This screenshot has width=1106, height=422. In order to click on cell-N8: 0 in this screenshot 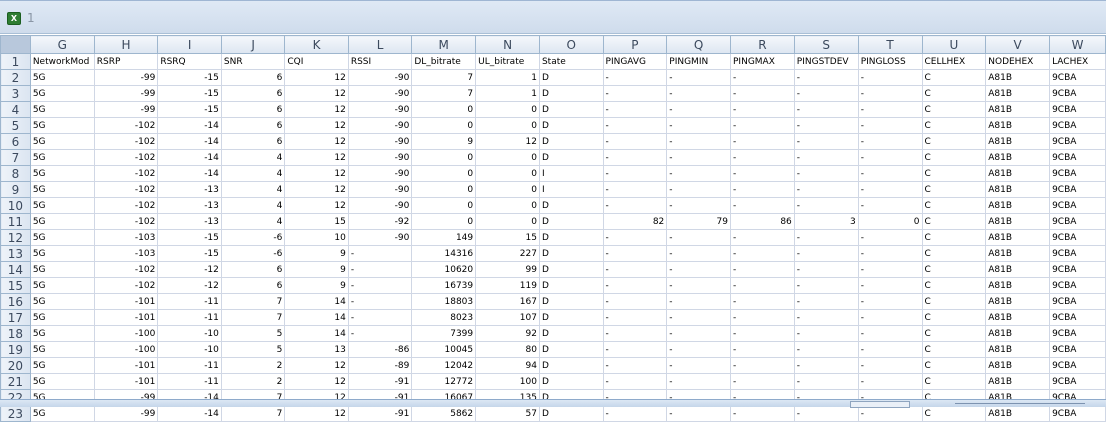, I will do `click(507, 173)`.